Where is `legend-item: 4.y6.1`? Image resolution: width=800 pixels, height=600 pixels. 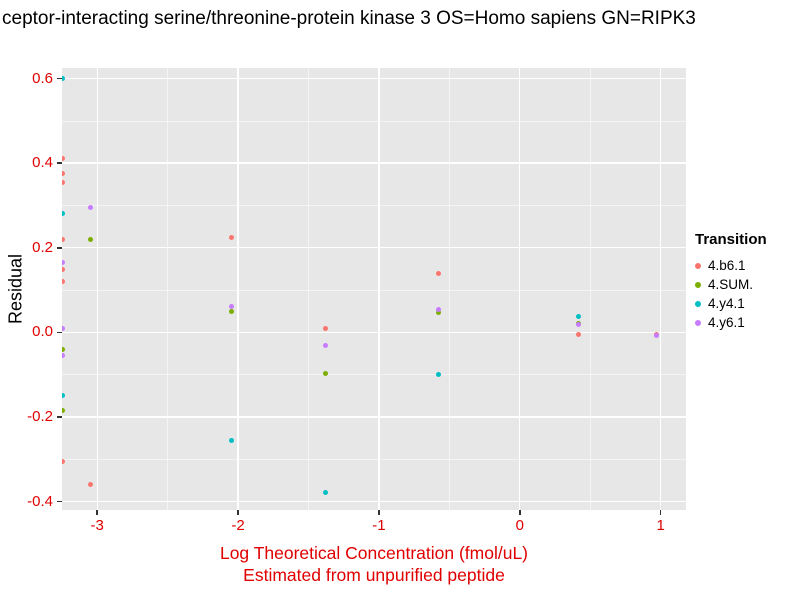 legend-item: 4.y6.1 is located at coordinates (731, 322).